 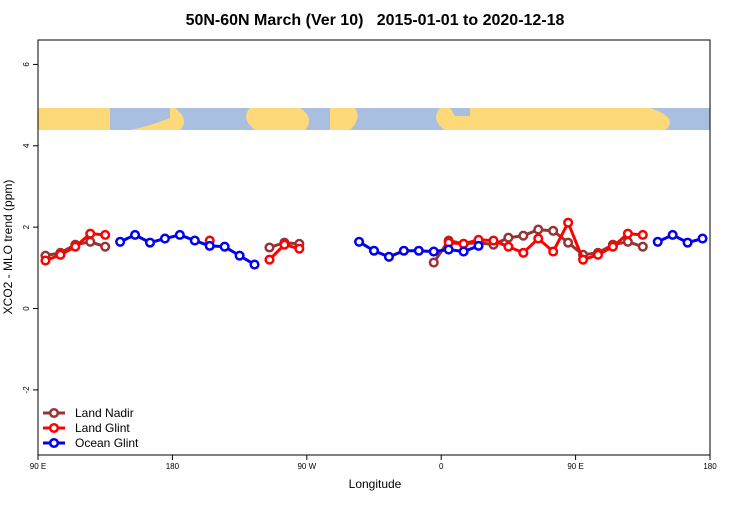 I want to click on y-tick-label: -2, so click(x=26, y=390).